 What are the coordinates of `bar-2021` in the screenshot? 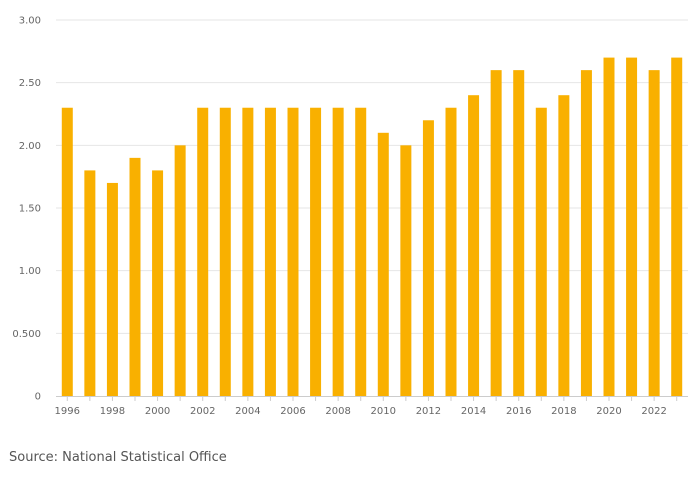 It's located at (632, 226).